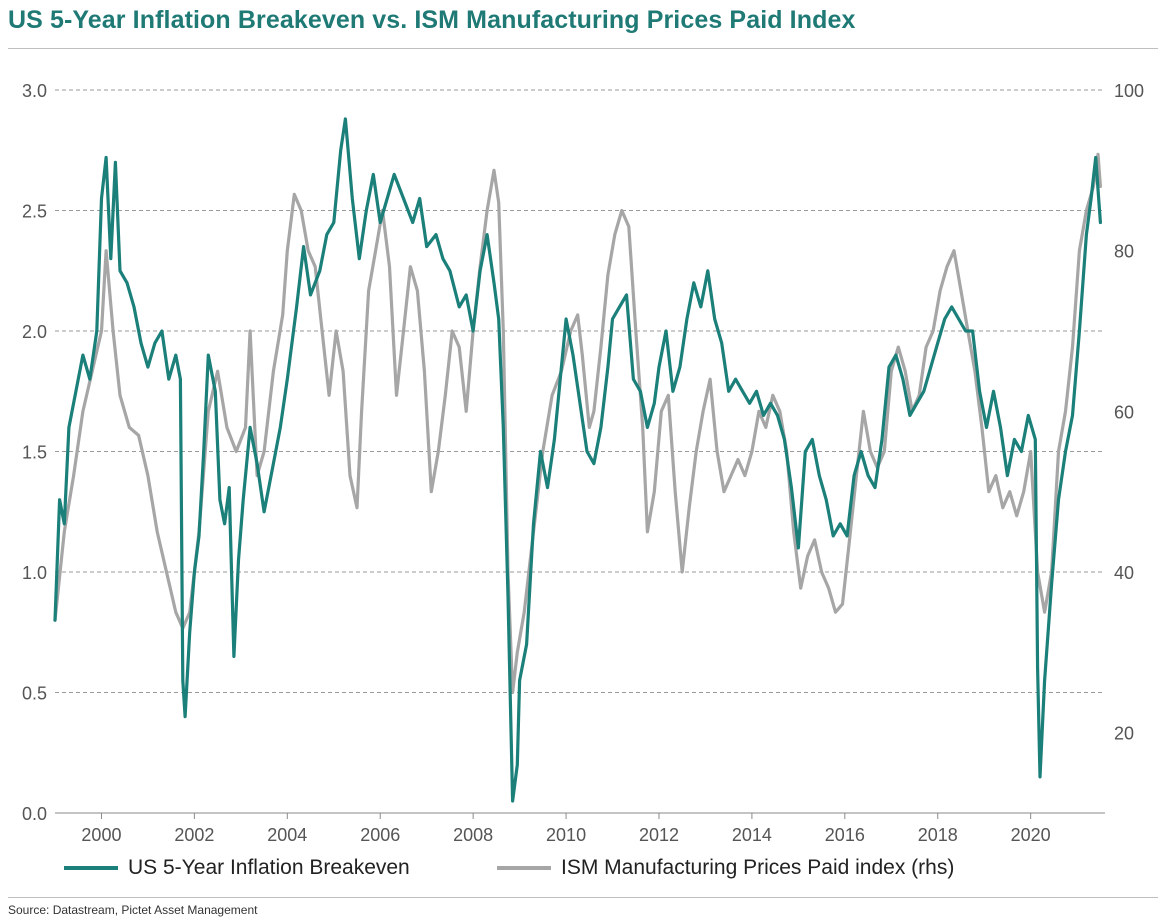 The image size is (1162, 924). What do you see at coordinates (194, 835) in the screenshot?
I see `x-tick-label: 2002` at bounding box center [194, 835].